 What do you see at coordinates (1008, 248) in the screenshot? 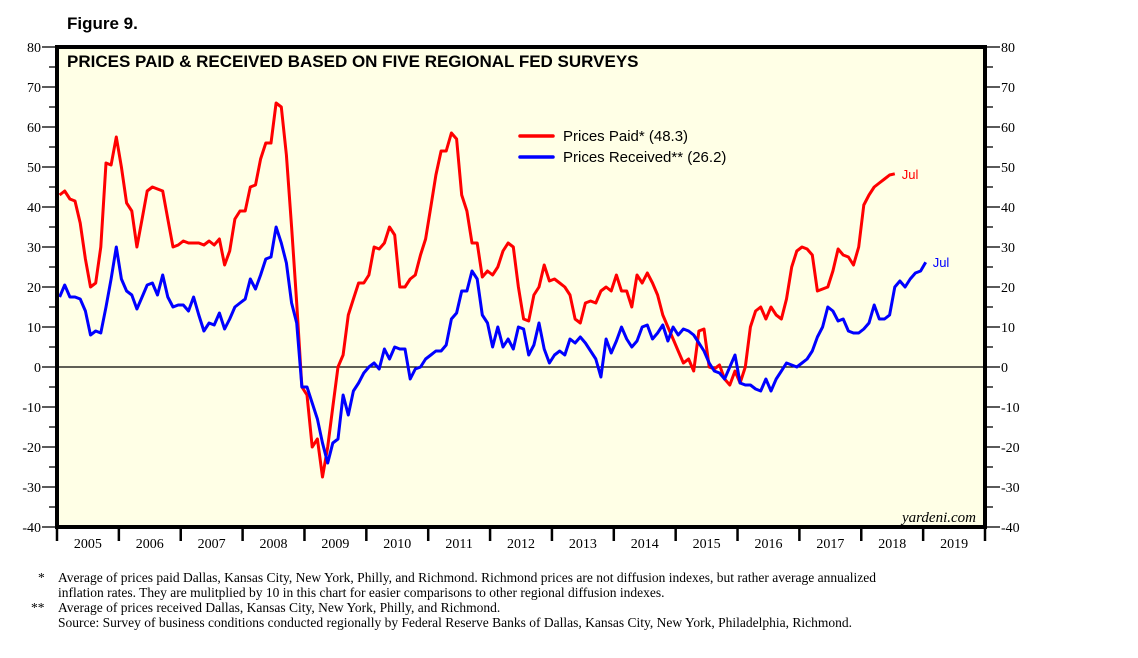
I see `y-tick-label-right: 30` at bounding box center [1008, 248].